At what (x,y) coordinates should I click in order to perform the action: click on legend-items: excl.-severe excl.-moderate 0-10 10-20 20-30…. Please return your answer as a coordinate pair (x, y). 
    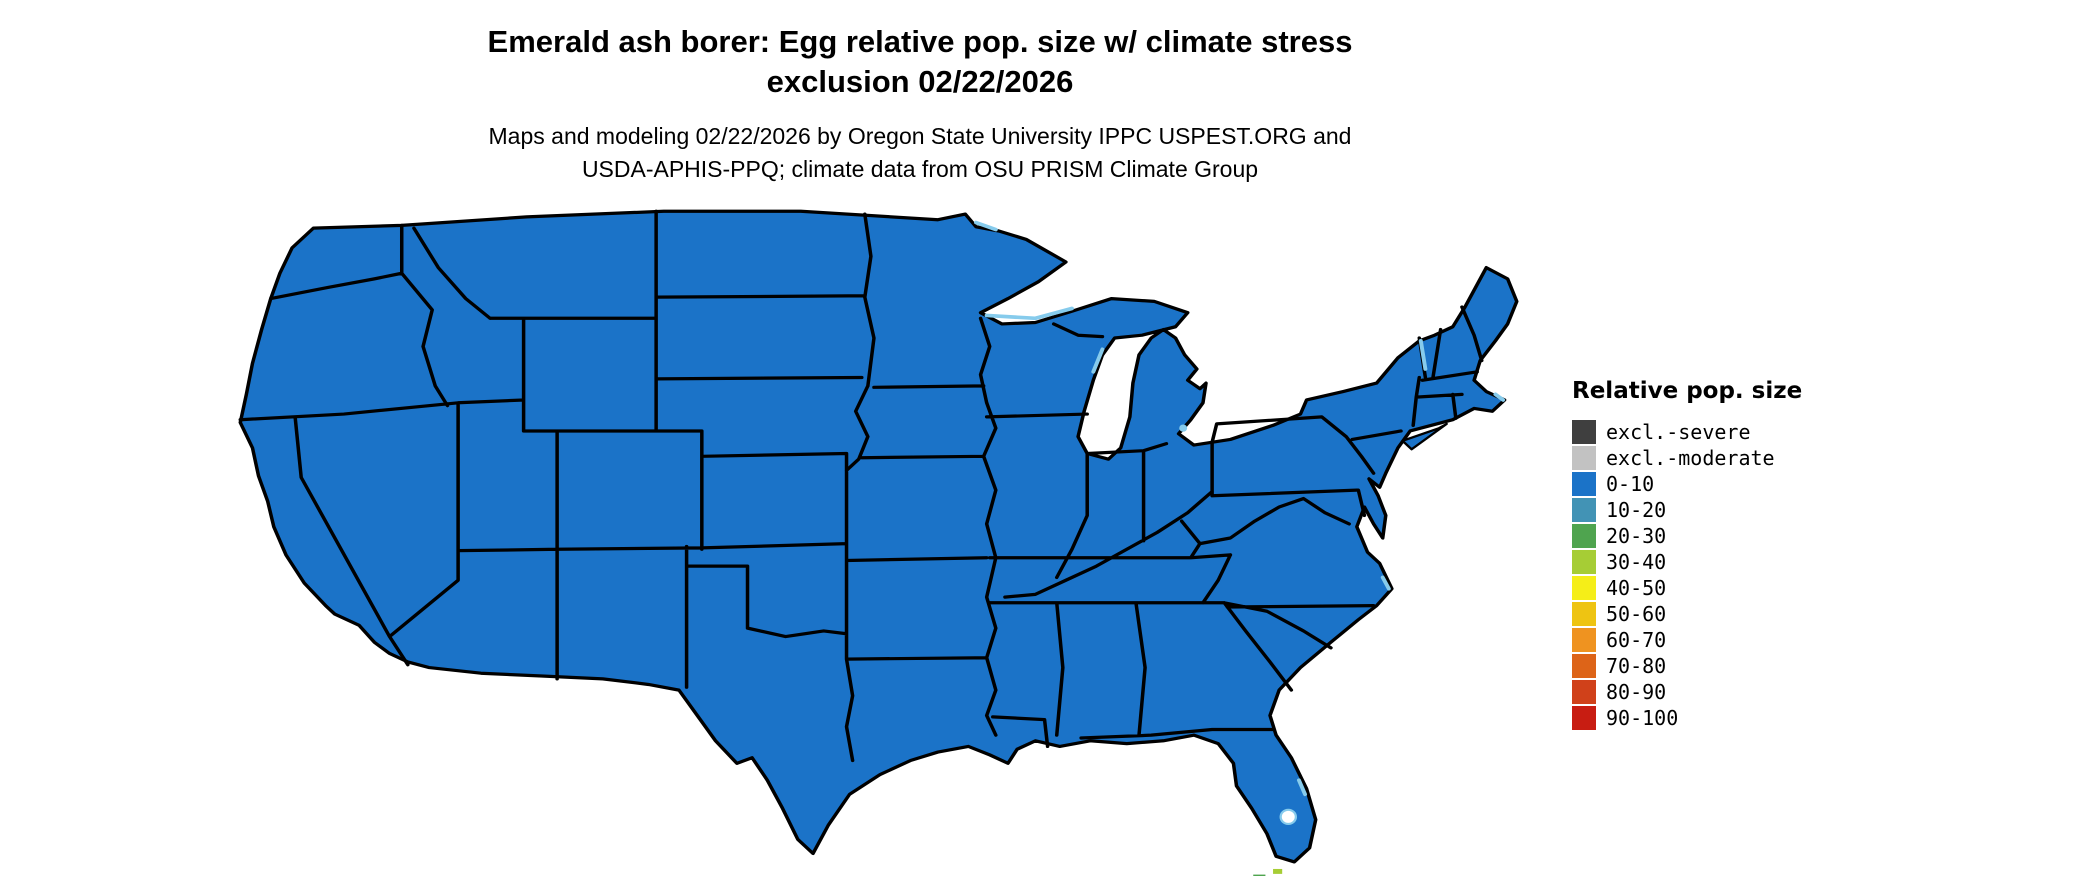
    Looking at the image, I should click on (1687, 575).